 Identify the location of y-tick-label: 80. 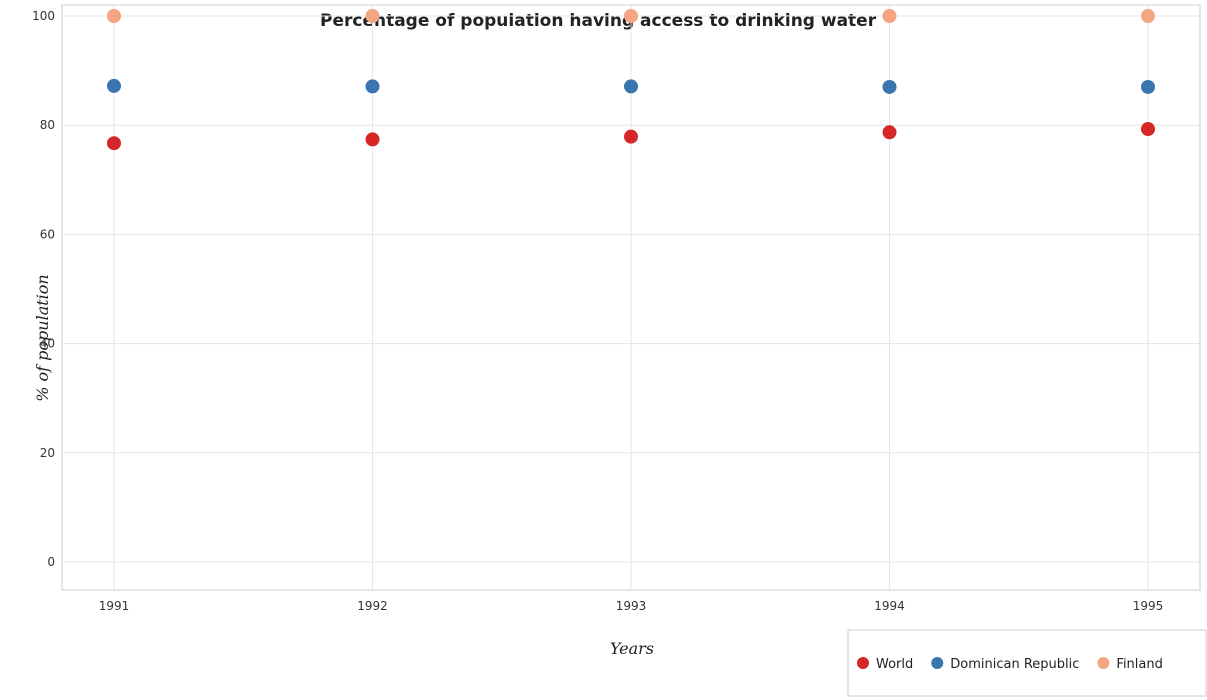
(47, 125).